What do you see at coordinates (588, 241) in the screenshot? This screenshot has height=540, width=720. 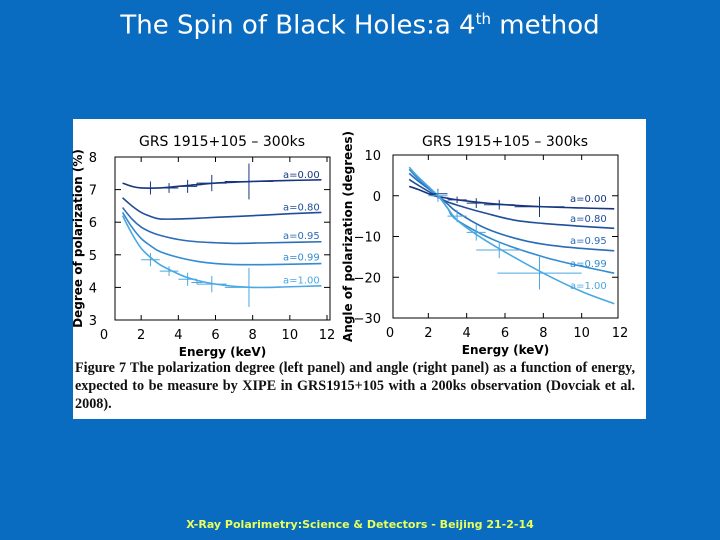 I see `panel-2-series-label: a=0.95` at bounding box center [588, 241].